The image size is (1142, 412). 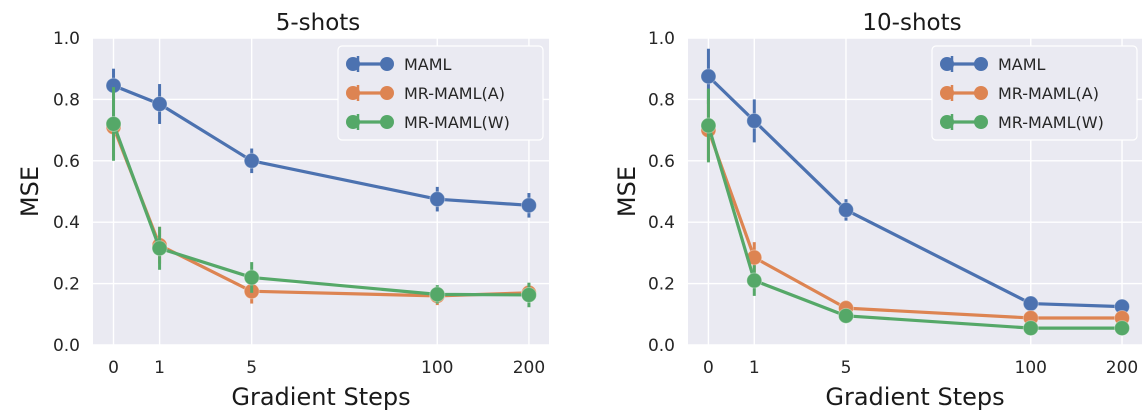 What do you see at coordinates (318, 23) in the screenshot?
I see `chart-title: 5-shots` at bounding box center [318, 23].